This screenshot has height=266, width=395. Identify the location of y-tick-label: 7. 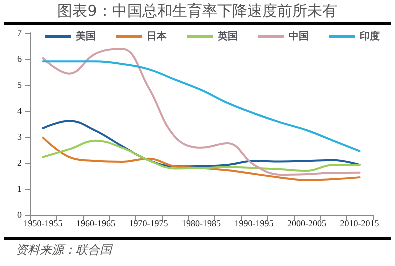
(20, 33).